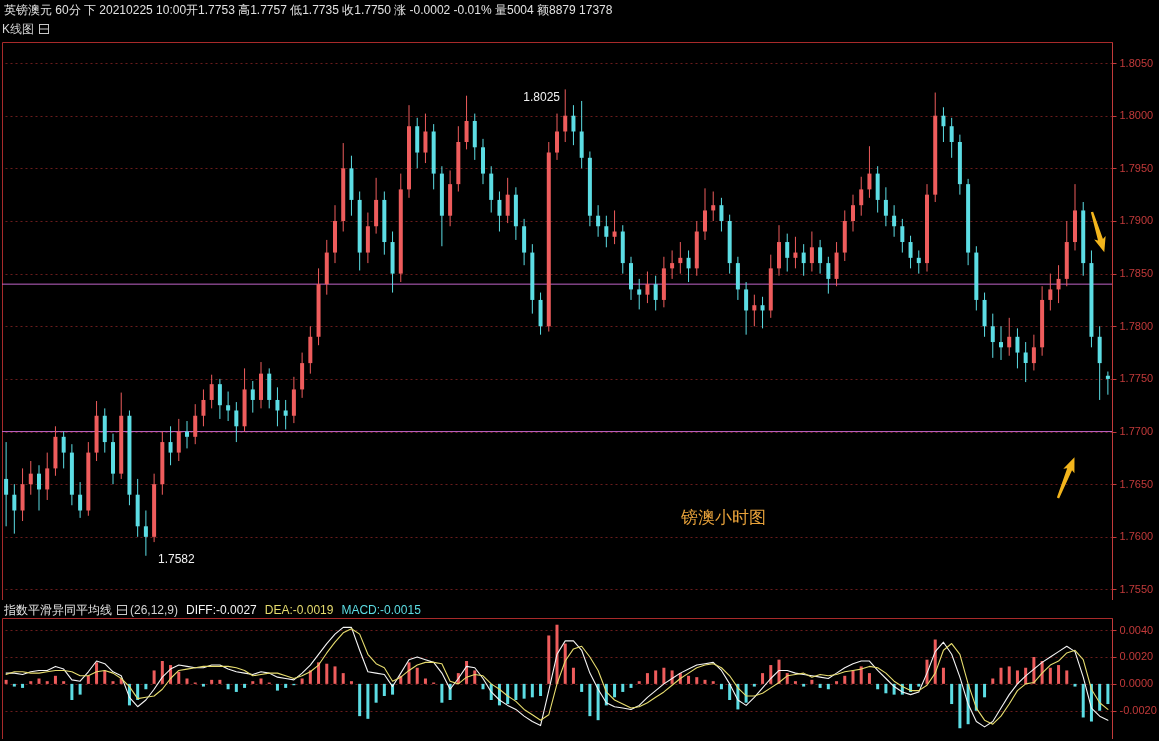 The height and width of the screenshot is (741, 1159). I want to click on chart-title: 指数平滑异同平均线, so click(58, 610).